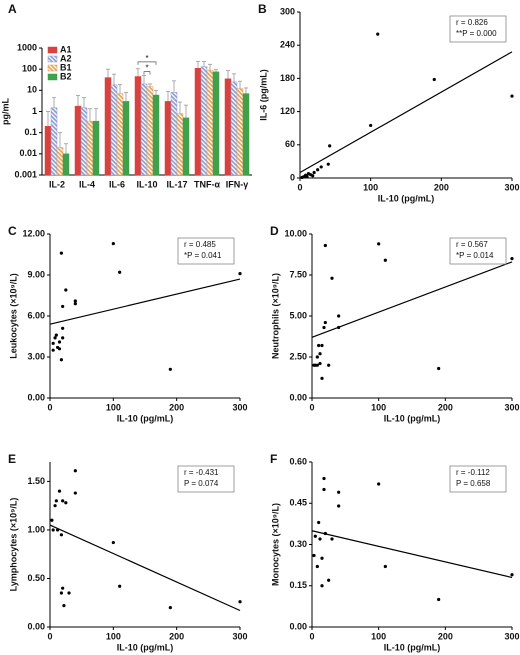 This screenshot has width=520, height=655. I want to click on y-axis-label: IL-6 (pg/mL), so click(263, 95).